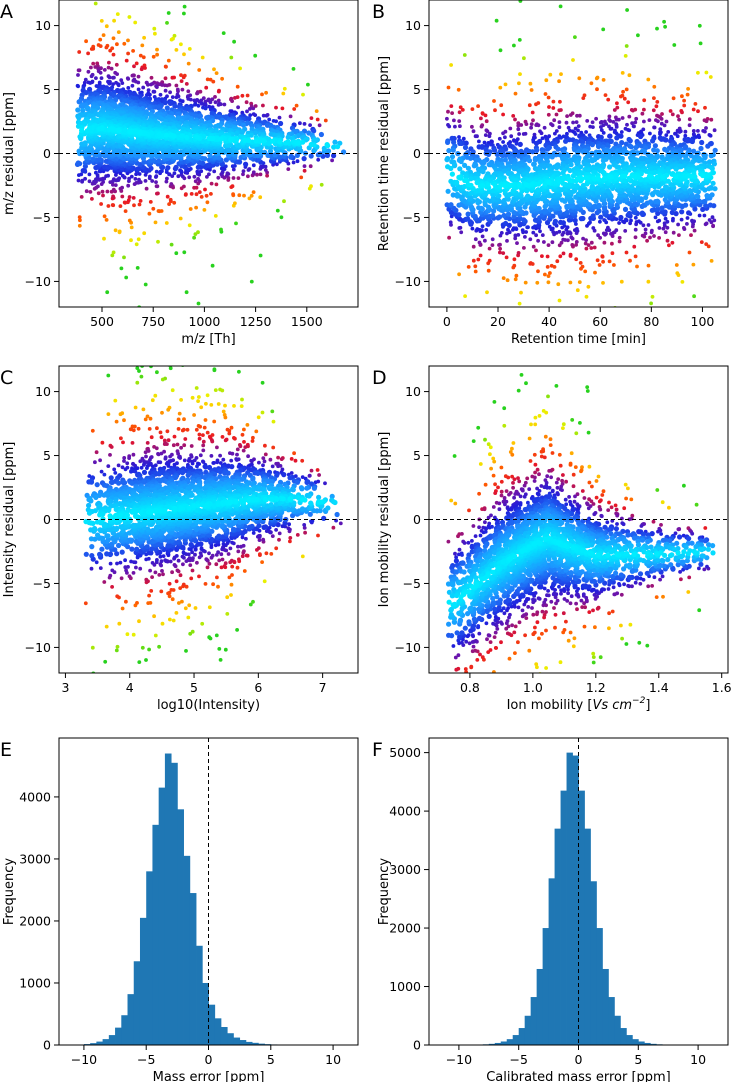  I want to click on x-tick-label: 750, so click(153, 321).